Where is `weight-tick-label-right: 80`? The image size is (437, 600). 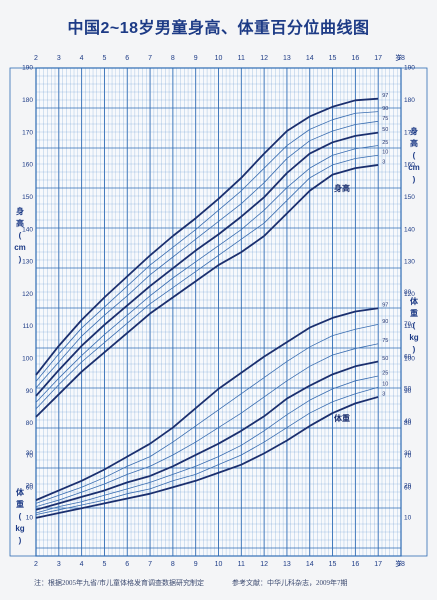
weight-tick-label-right: 80 is located at coordinates (408, 292).